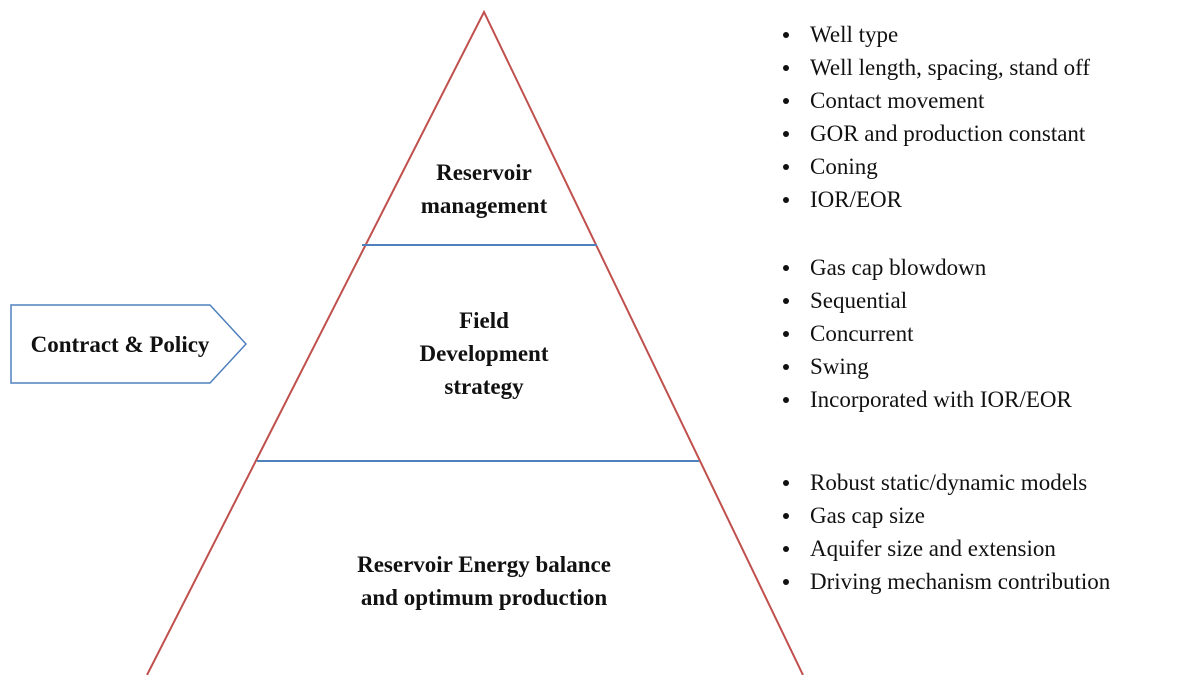 The image size is (1179, 675). What do you see at coordinates (484, 205) in the screenshot?
I see `level-label: management` at bounding box center [484, 205].